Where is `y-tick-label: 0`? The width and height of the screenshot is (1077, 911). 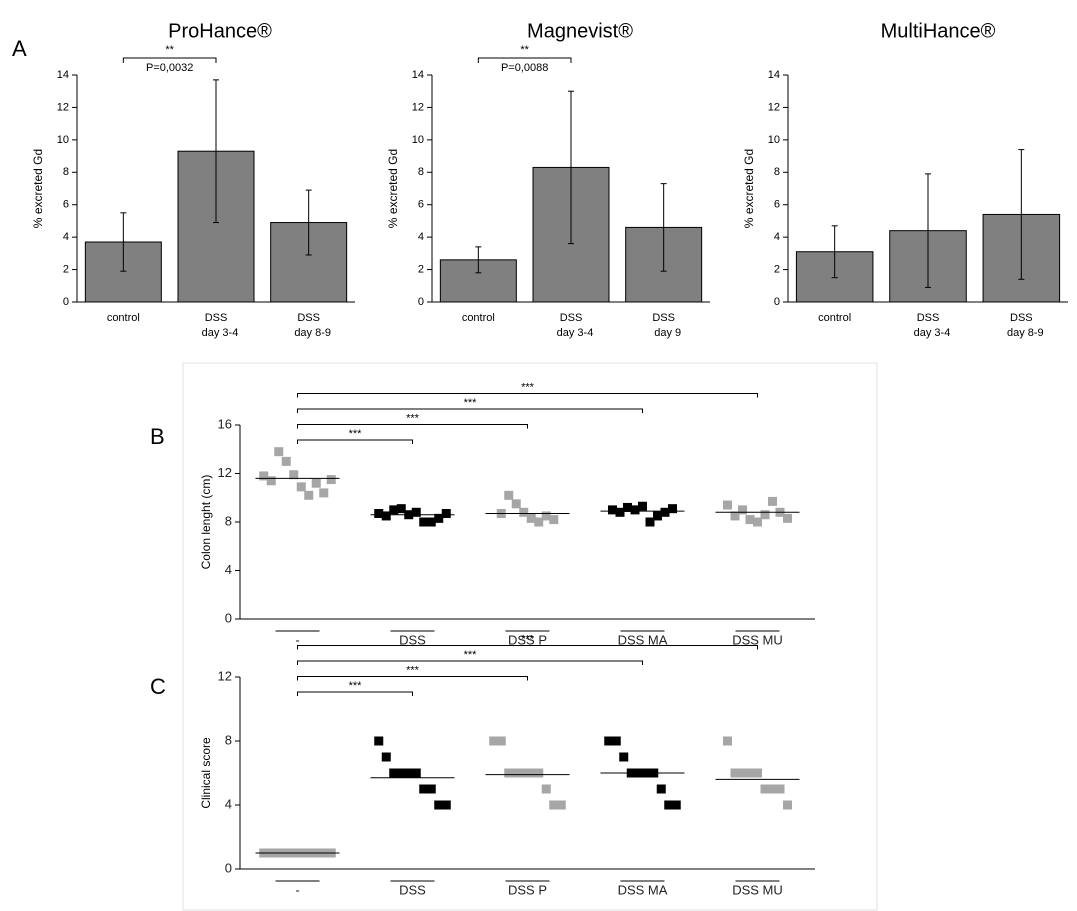
y-tick-label: 0 is located at coordinates (66, 302).